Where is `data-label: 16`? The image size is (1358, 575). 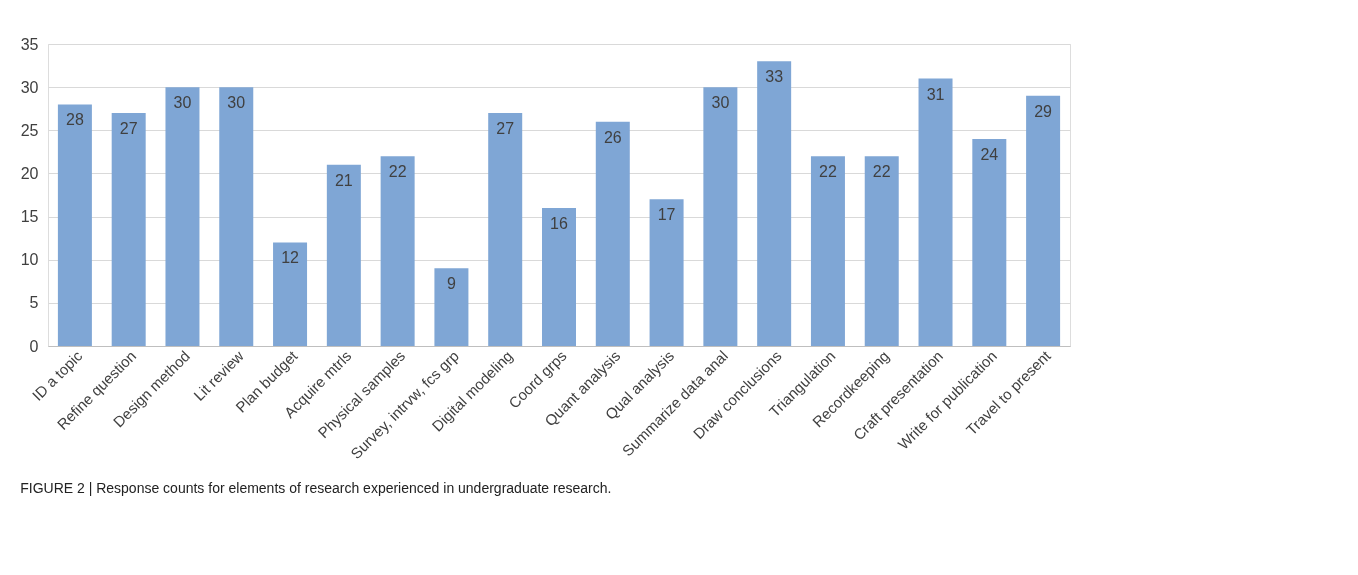 data-label: 16 is located at coordinates (559, 223).